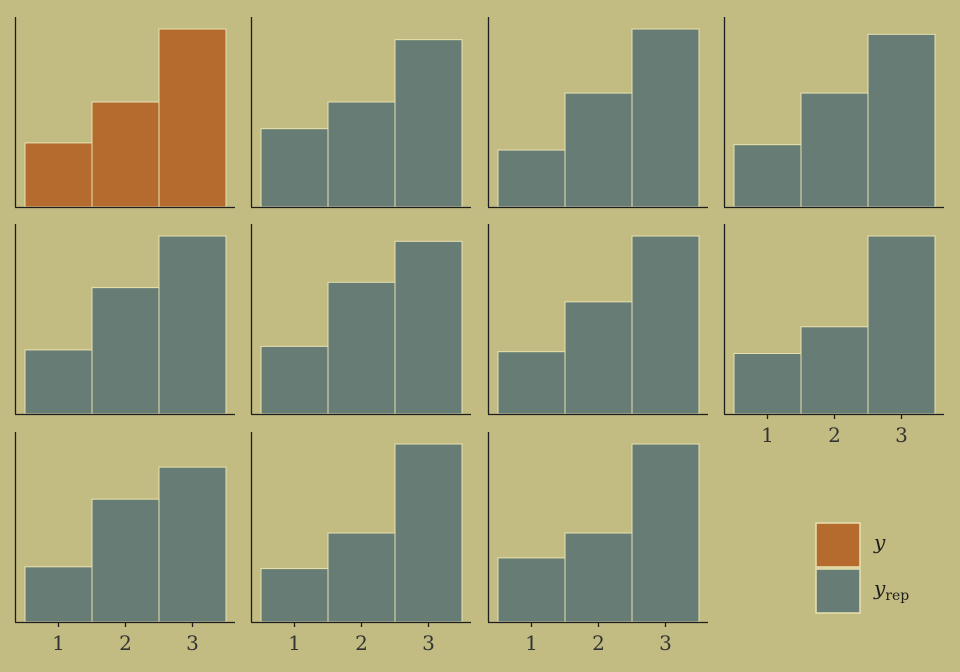  I want to click on panel-10: 1 2 3, so click(360, 543).